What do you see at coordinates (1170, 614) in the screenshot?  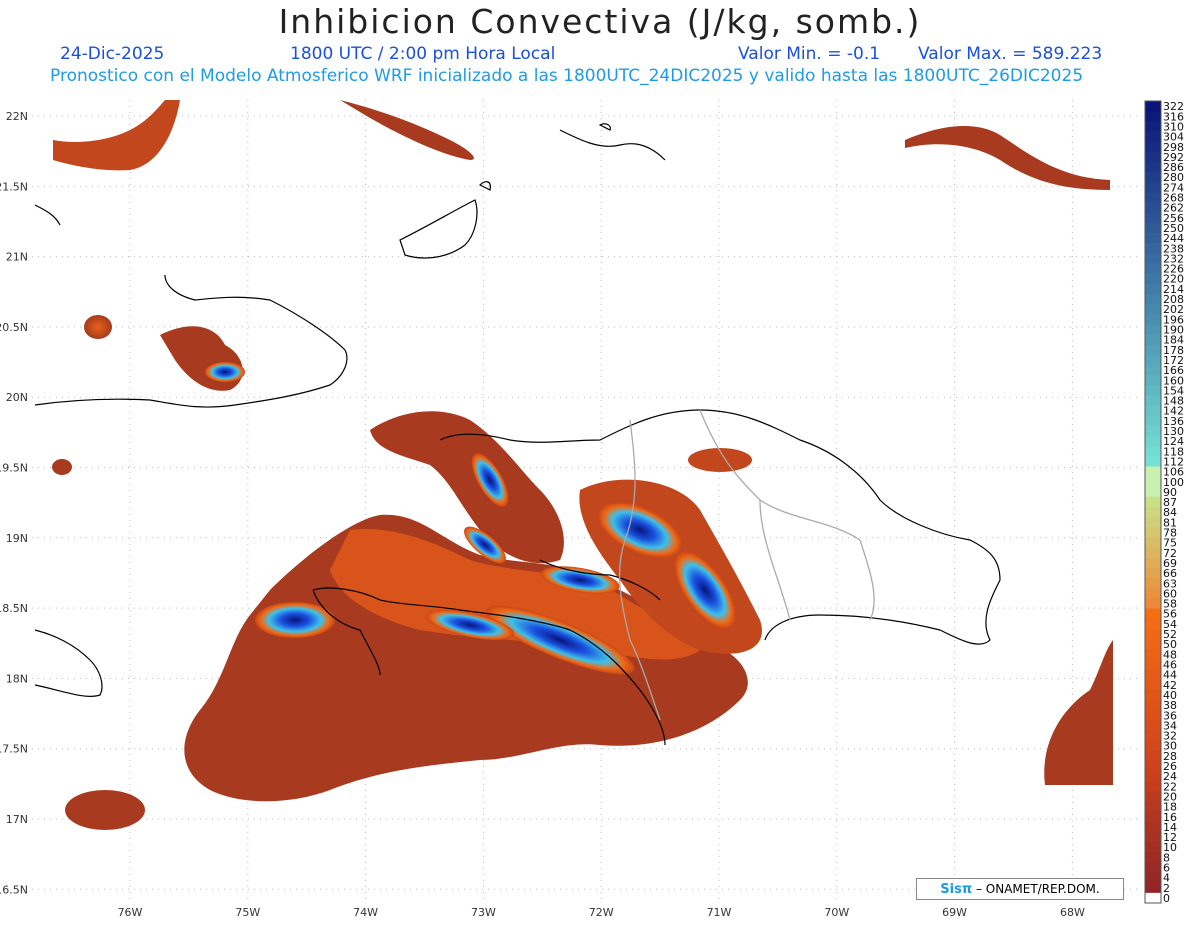 I see `colorbar-label: 56` at bounding box center [1170, 614].